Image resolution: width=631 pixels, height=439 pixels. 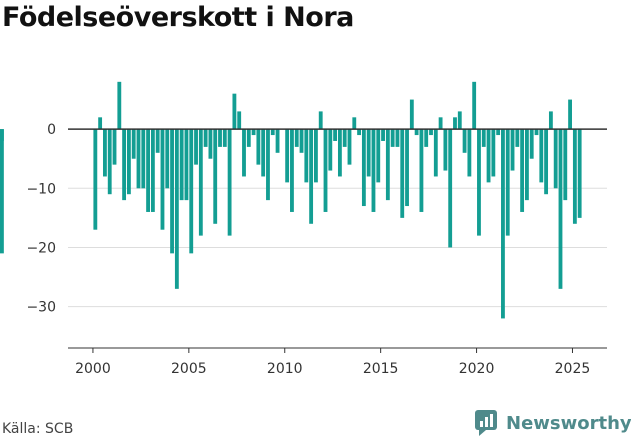 I want to click on chart-title: Födelseöverskott i Nora, so click(x=178, y=17).